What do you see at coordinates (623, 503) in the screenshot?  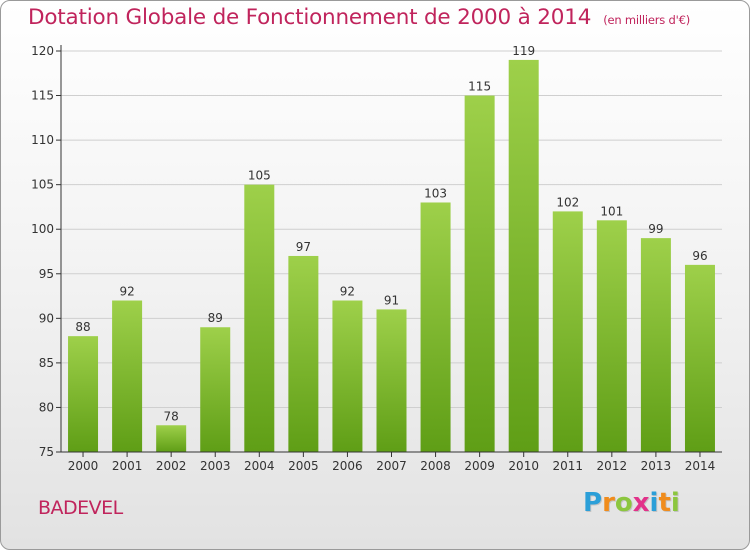 I see `logo-letter: o` at bounding box center [623, 503].